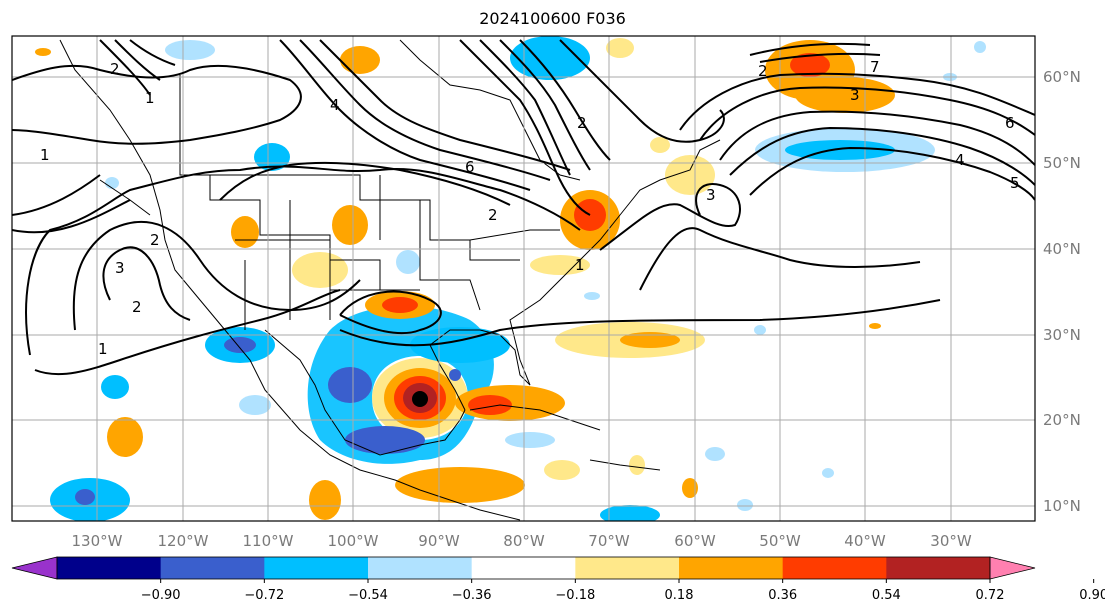  I want to click on colorbar-tick-label: 0.36, so click(782, 595).